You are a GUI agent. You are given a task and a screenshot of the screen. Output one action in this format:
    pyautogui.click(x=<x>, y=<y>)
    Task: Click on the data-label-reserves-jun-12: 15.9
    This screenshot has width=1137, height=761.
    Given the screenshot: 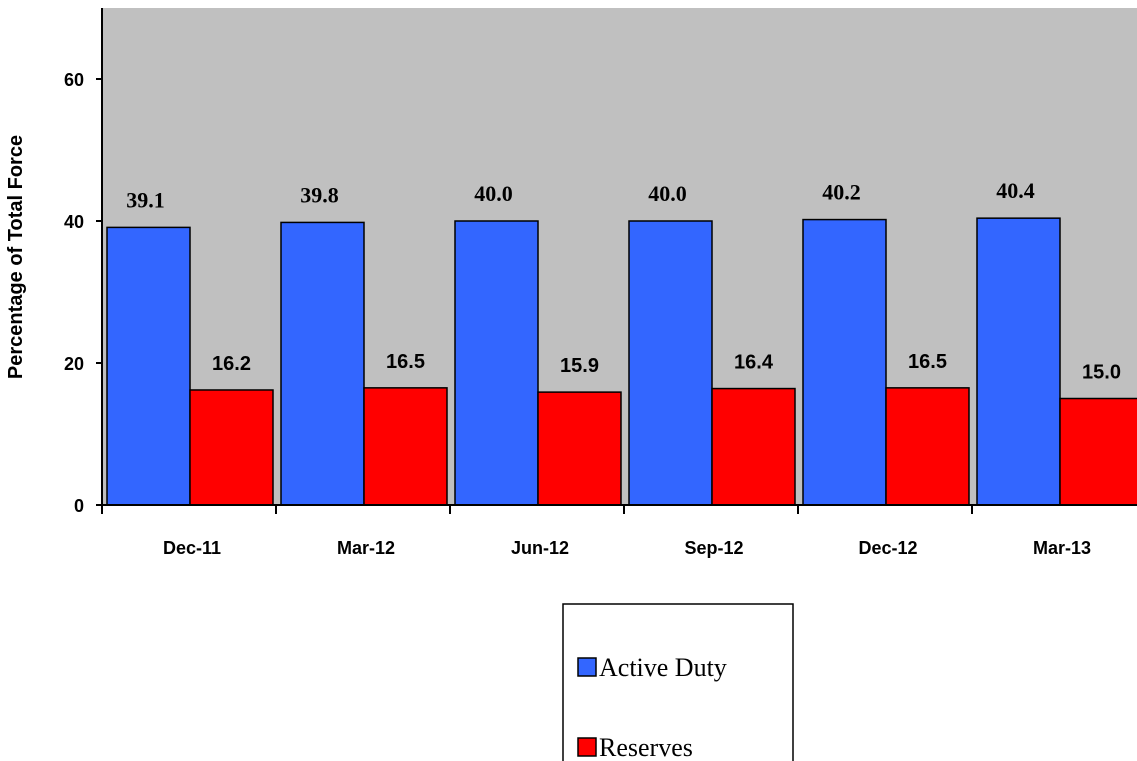 What is the action you would take?
    pyautogui.click(x=579, y=366)
    